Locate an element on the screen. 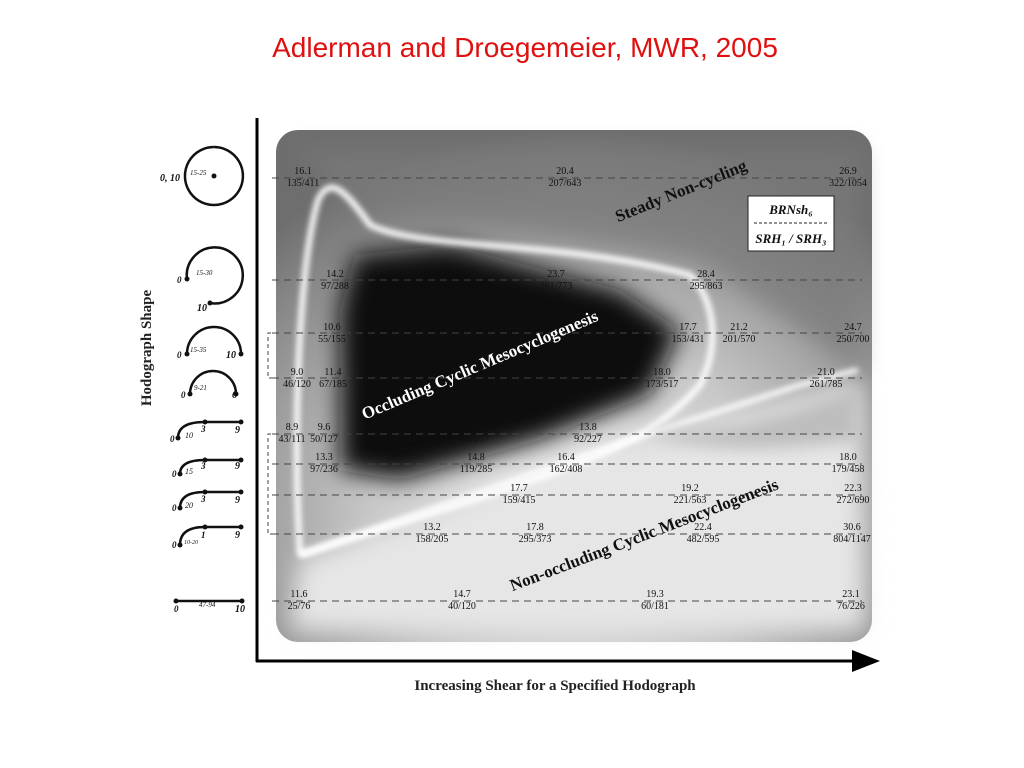 The width and height of the screenshot is (1024, 768). legend-top: BRNsh₆ is located at coordinates (790, 209).